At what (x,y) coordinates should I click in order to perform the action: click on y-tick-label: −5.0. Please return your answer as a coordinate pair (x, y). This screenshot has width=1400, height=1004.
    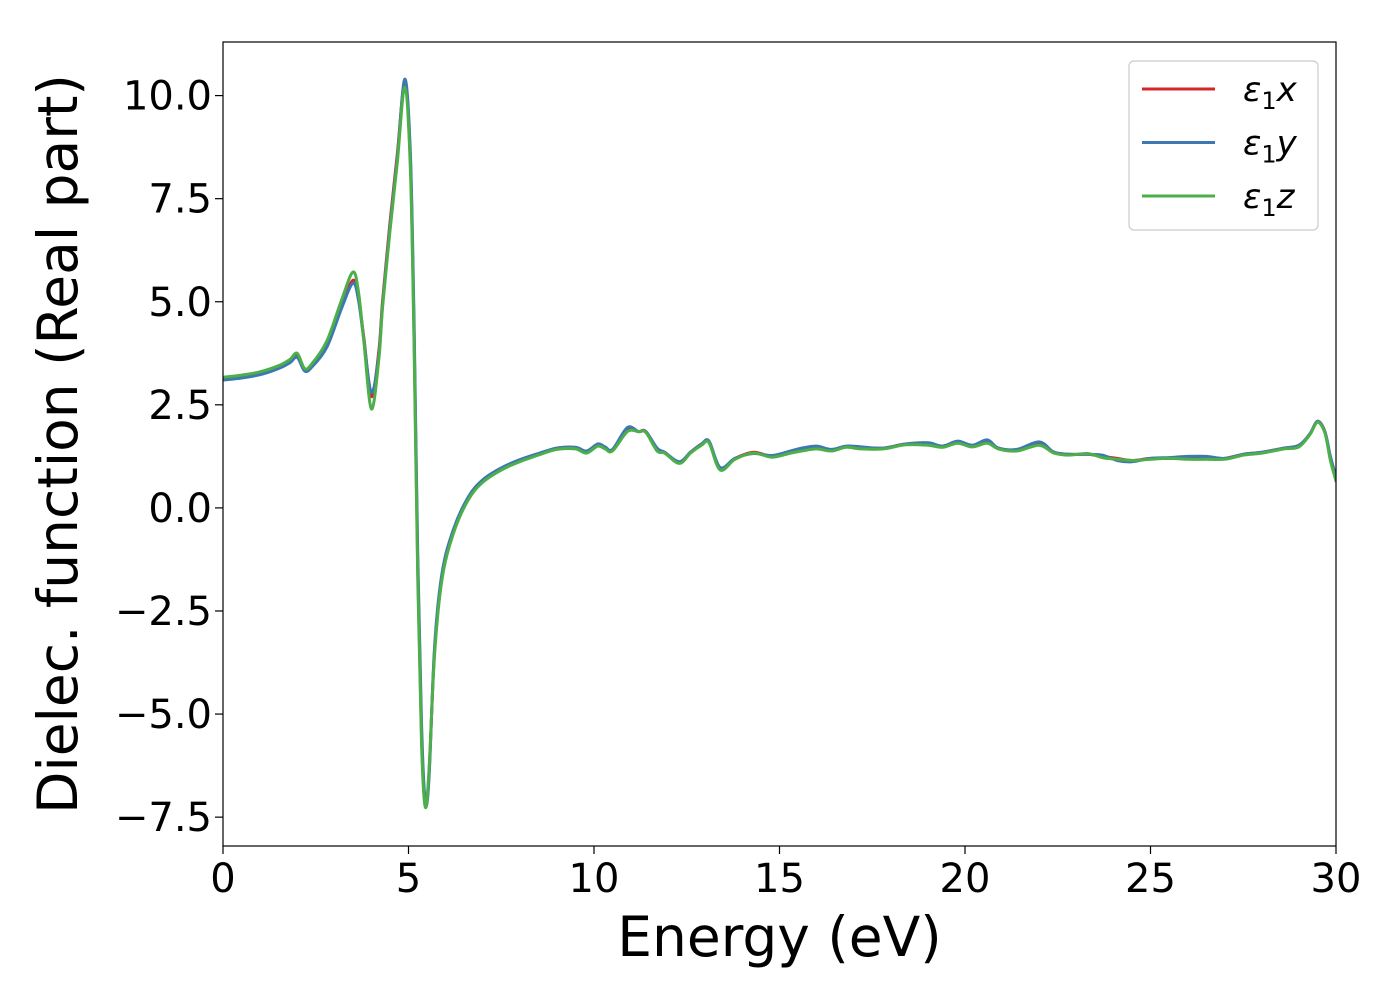
    Looking at the image, I should click on (163, 715).